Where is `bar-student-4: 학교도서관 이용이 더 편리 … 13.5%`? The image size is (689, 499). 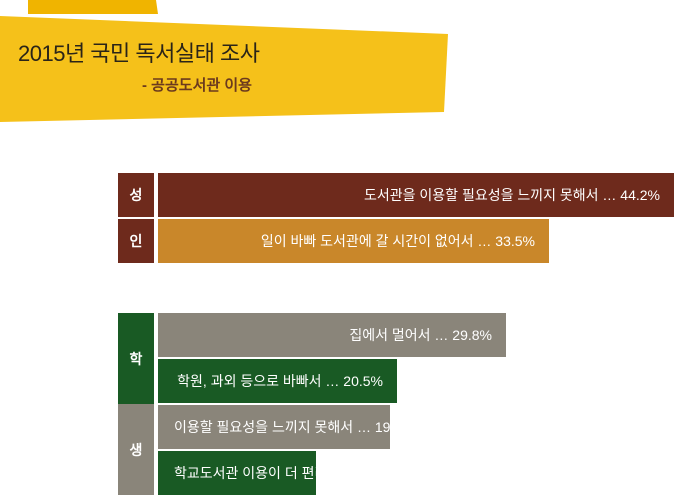 bar-student-4: 학교도서관 이용이 더 편리 … 13.5% is located at coordinates (273, 473).